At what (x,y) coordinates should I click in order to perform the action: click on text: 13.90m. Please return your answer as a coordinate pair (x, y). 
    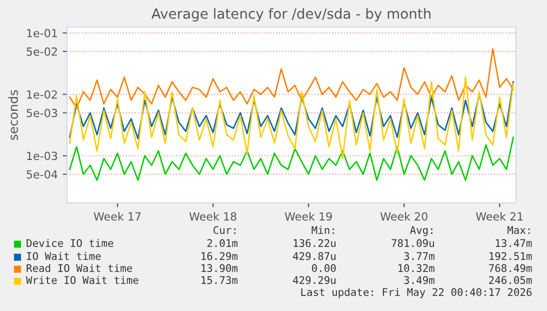
    Looking at the image, I should click on (220, 268).